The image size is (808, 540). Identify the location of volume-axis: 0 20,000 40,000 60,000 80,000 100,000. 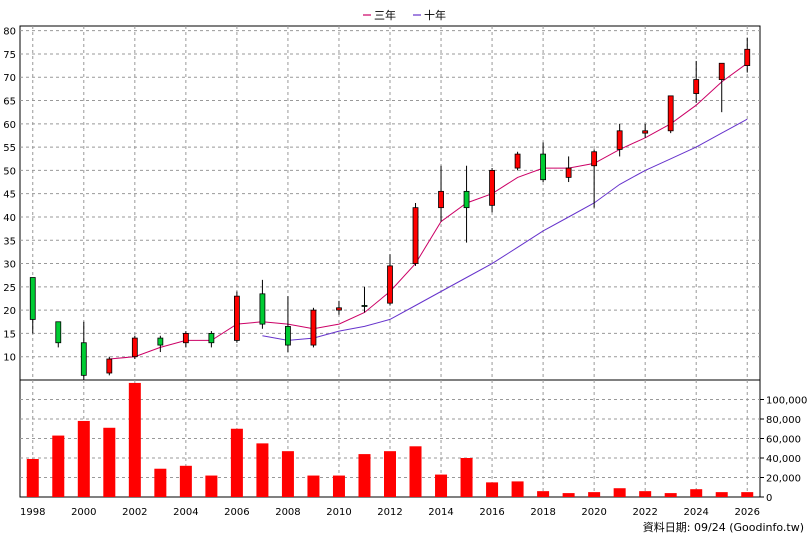
(783, 450).